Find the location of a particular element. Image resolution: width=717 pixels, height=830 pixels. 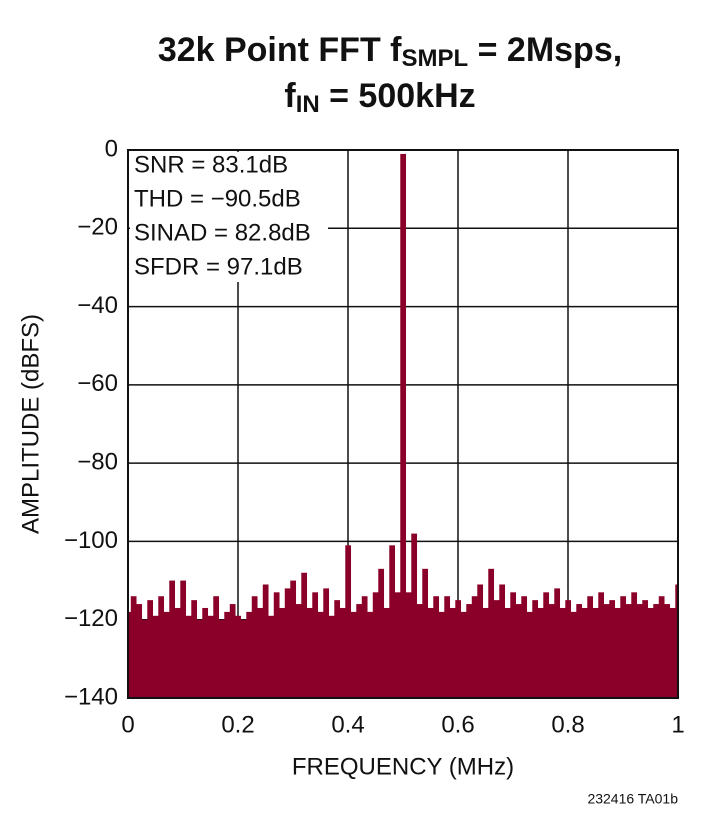

y-tick-label: −20 is located at coordinates (97, 227).